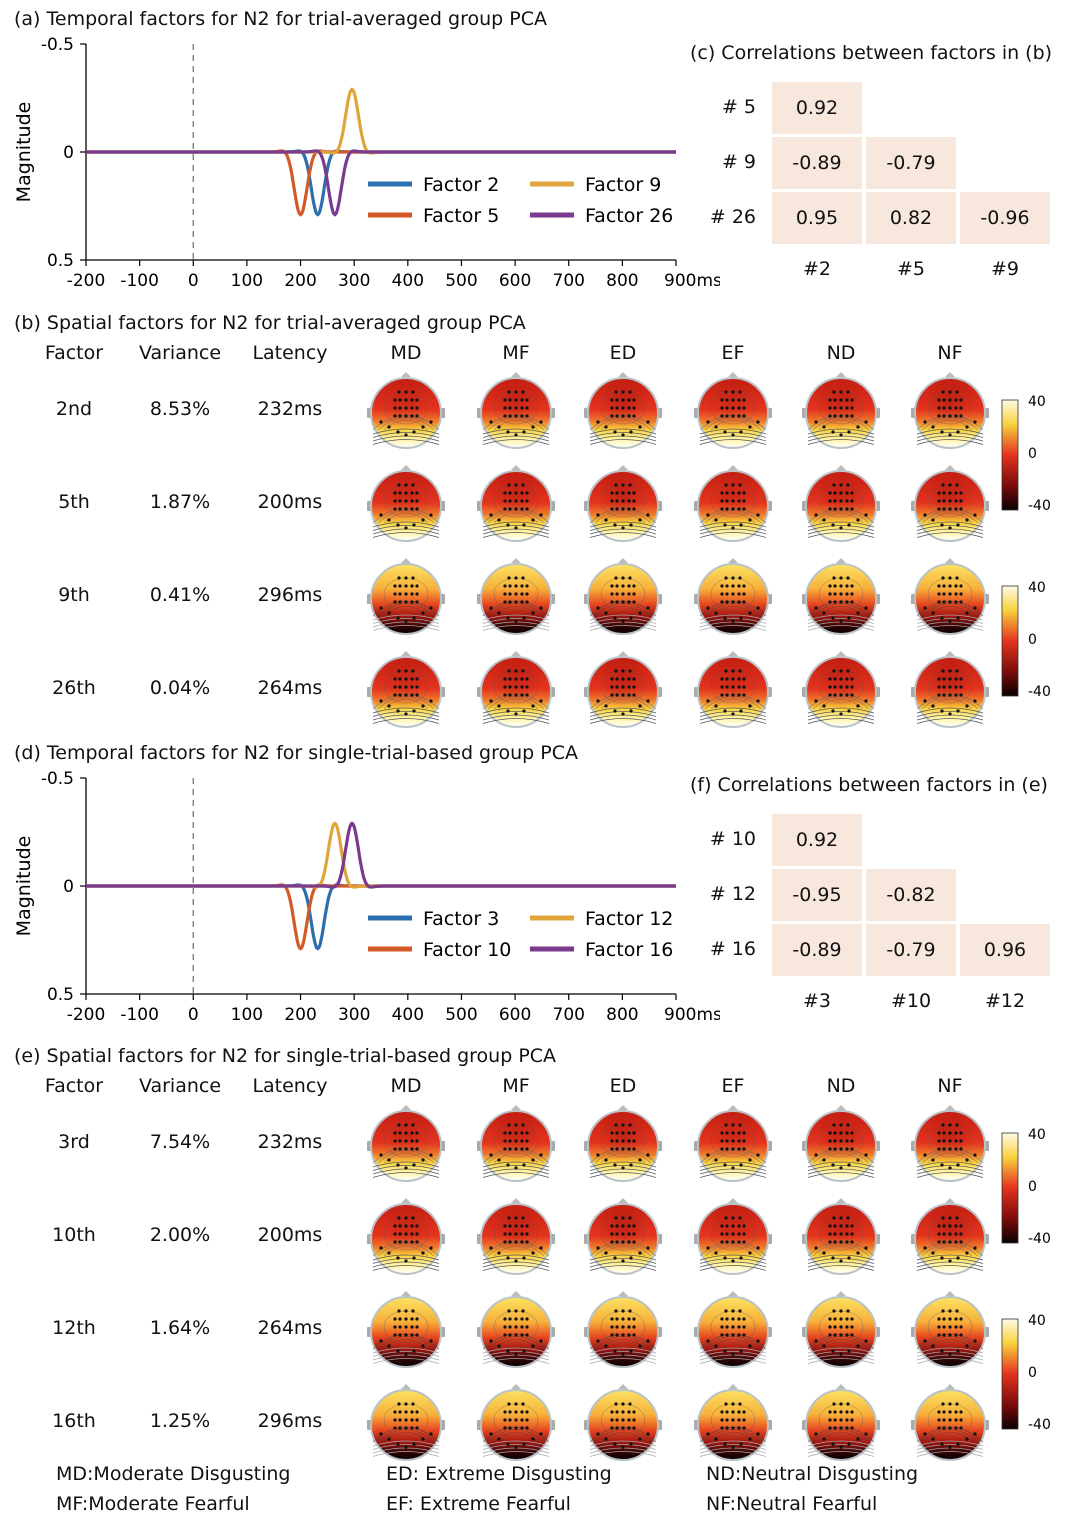  Describe the element at coordinates (180, 1142) in the screenshot. I see `variance-value: 7.54%` at that location.